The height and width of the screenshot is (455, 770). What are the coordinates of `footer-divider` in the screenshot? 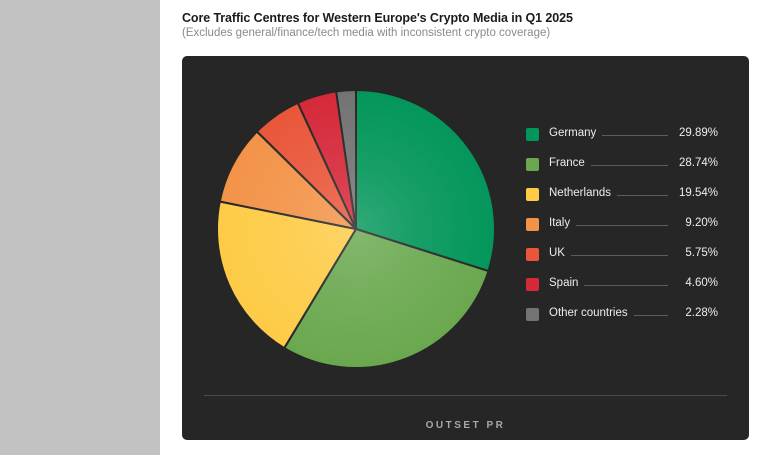 It's located at (465, 395).